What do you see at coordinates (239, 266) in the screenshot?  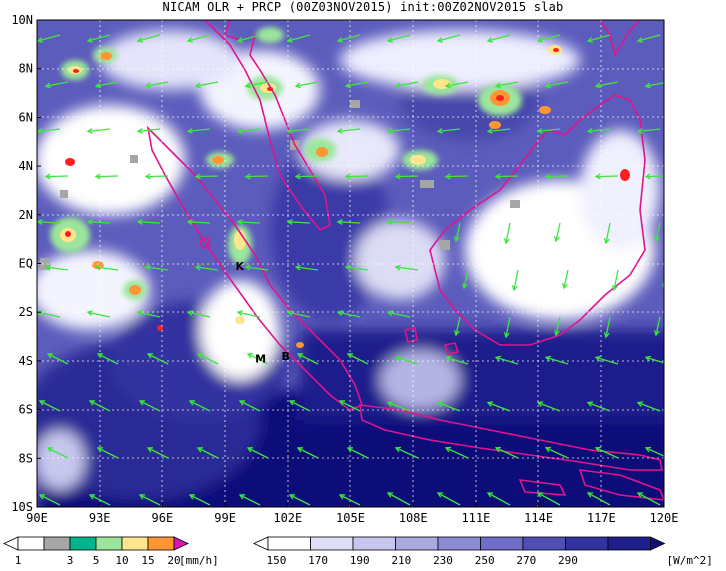 I see `place-label-K: K` at bounding box center [239, 266].